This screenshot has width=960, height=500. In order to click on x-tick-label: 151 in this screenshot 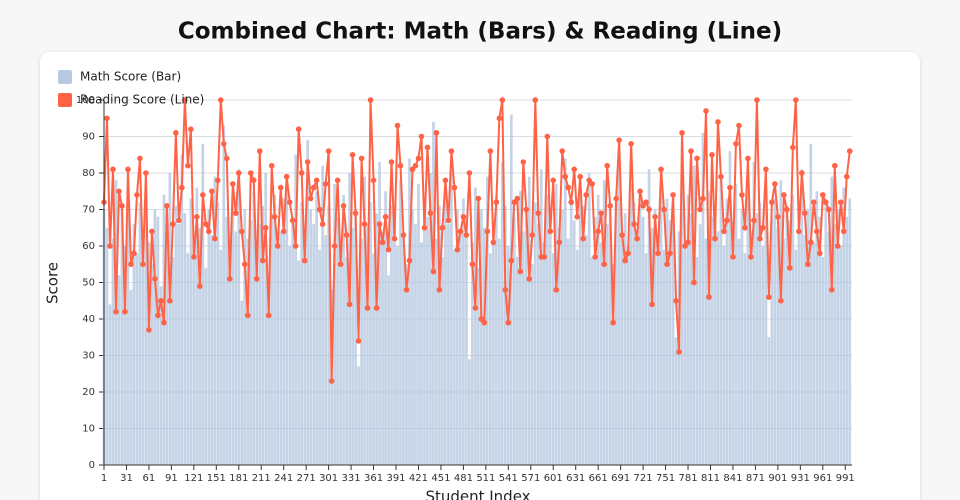, I will do `click(216, 478)`.